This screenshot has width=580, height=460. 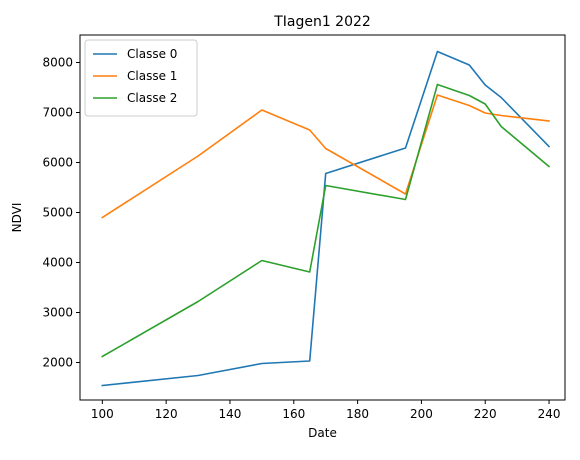 I want to click on y-axis: 2000 3000 4000 5000 6000 7000 8000, so click(x=61, y=213).